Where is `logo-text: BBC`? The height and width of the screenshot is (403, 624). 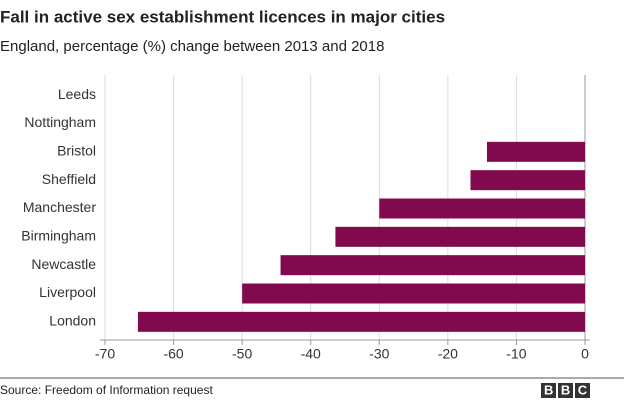
logo-text: BBC is located at coordinates (569, 389).